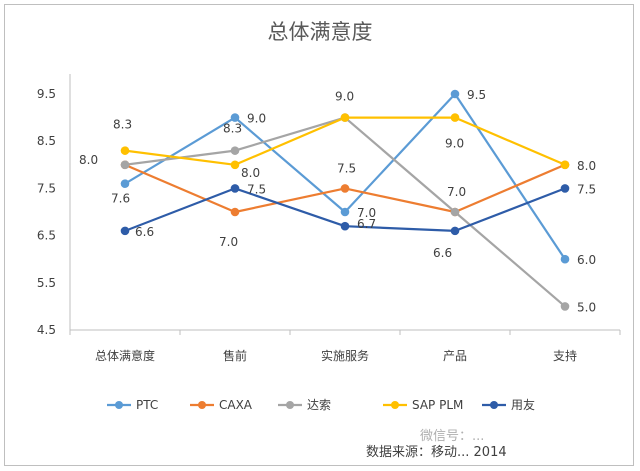  I want to click on data-label: 5.0, so click(586, 307).